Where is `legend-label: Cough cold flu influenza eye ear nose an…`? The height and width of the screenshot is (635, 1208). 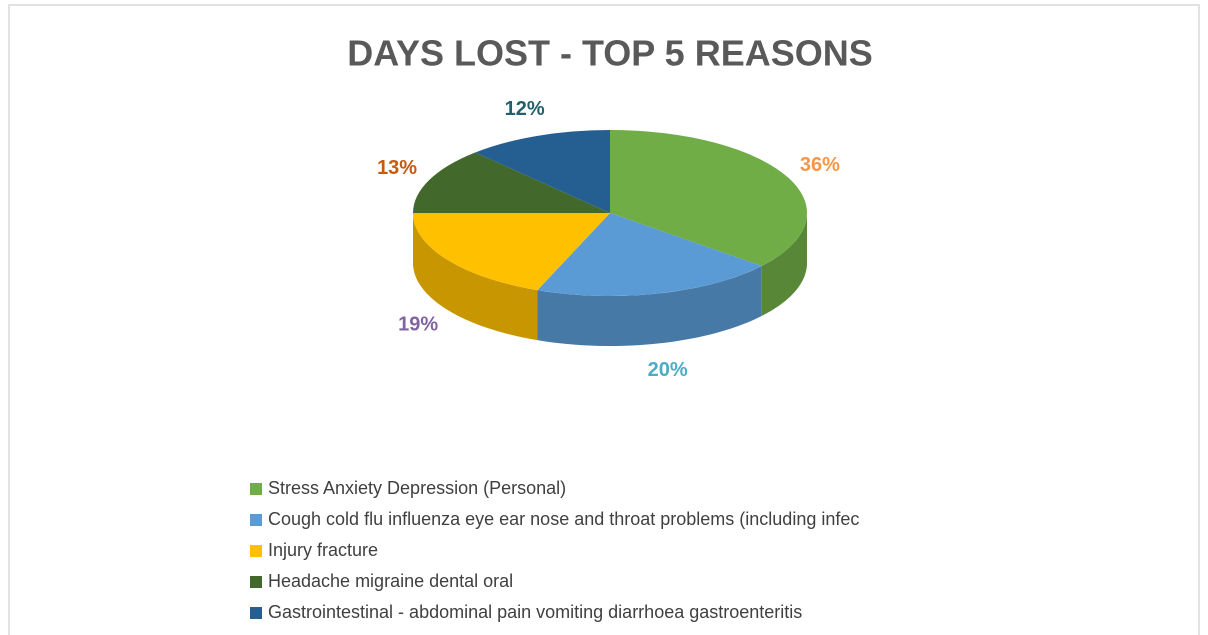 legend-label: Cough cold flu influenza eye ear nose an… is located at coordinates (563, 519).